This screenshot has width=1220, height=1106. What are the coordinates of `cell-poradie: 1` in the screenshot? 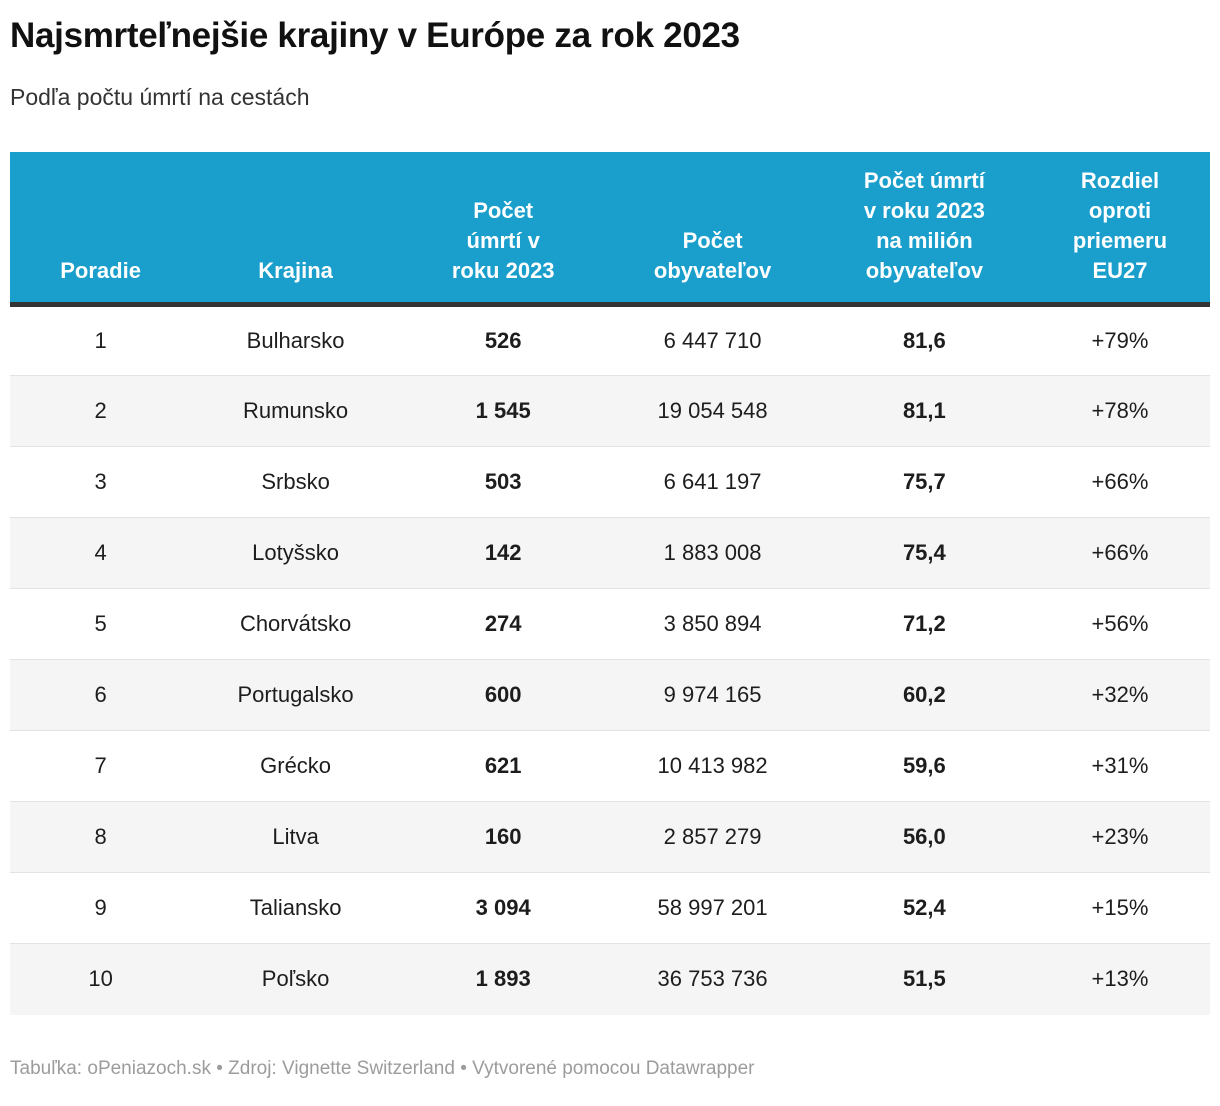 It's located at (100, 340).